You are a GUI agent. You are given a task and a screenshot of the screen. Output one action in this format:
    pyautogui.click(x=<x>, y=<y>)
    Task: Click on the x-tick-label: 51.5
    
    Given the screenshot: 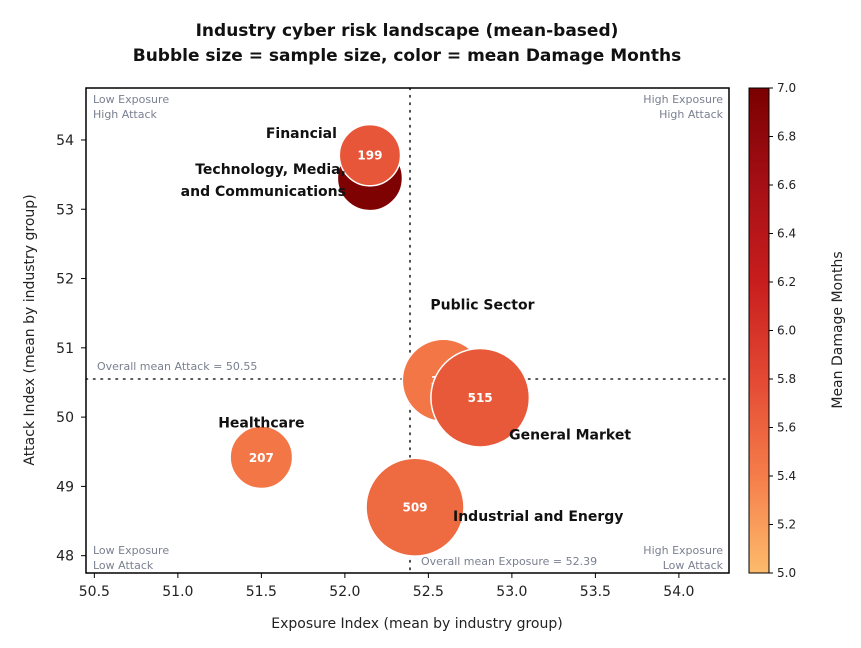 What is the action you would take?
    pyautogui.click(x=261, y=592)
    